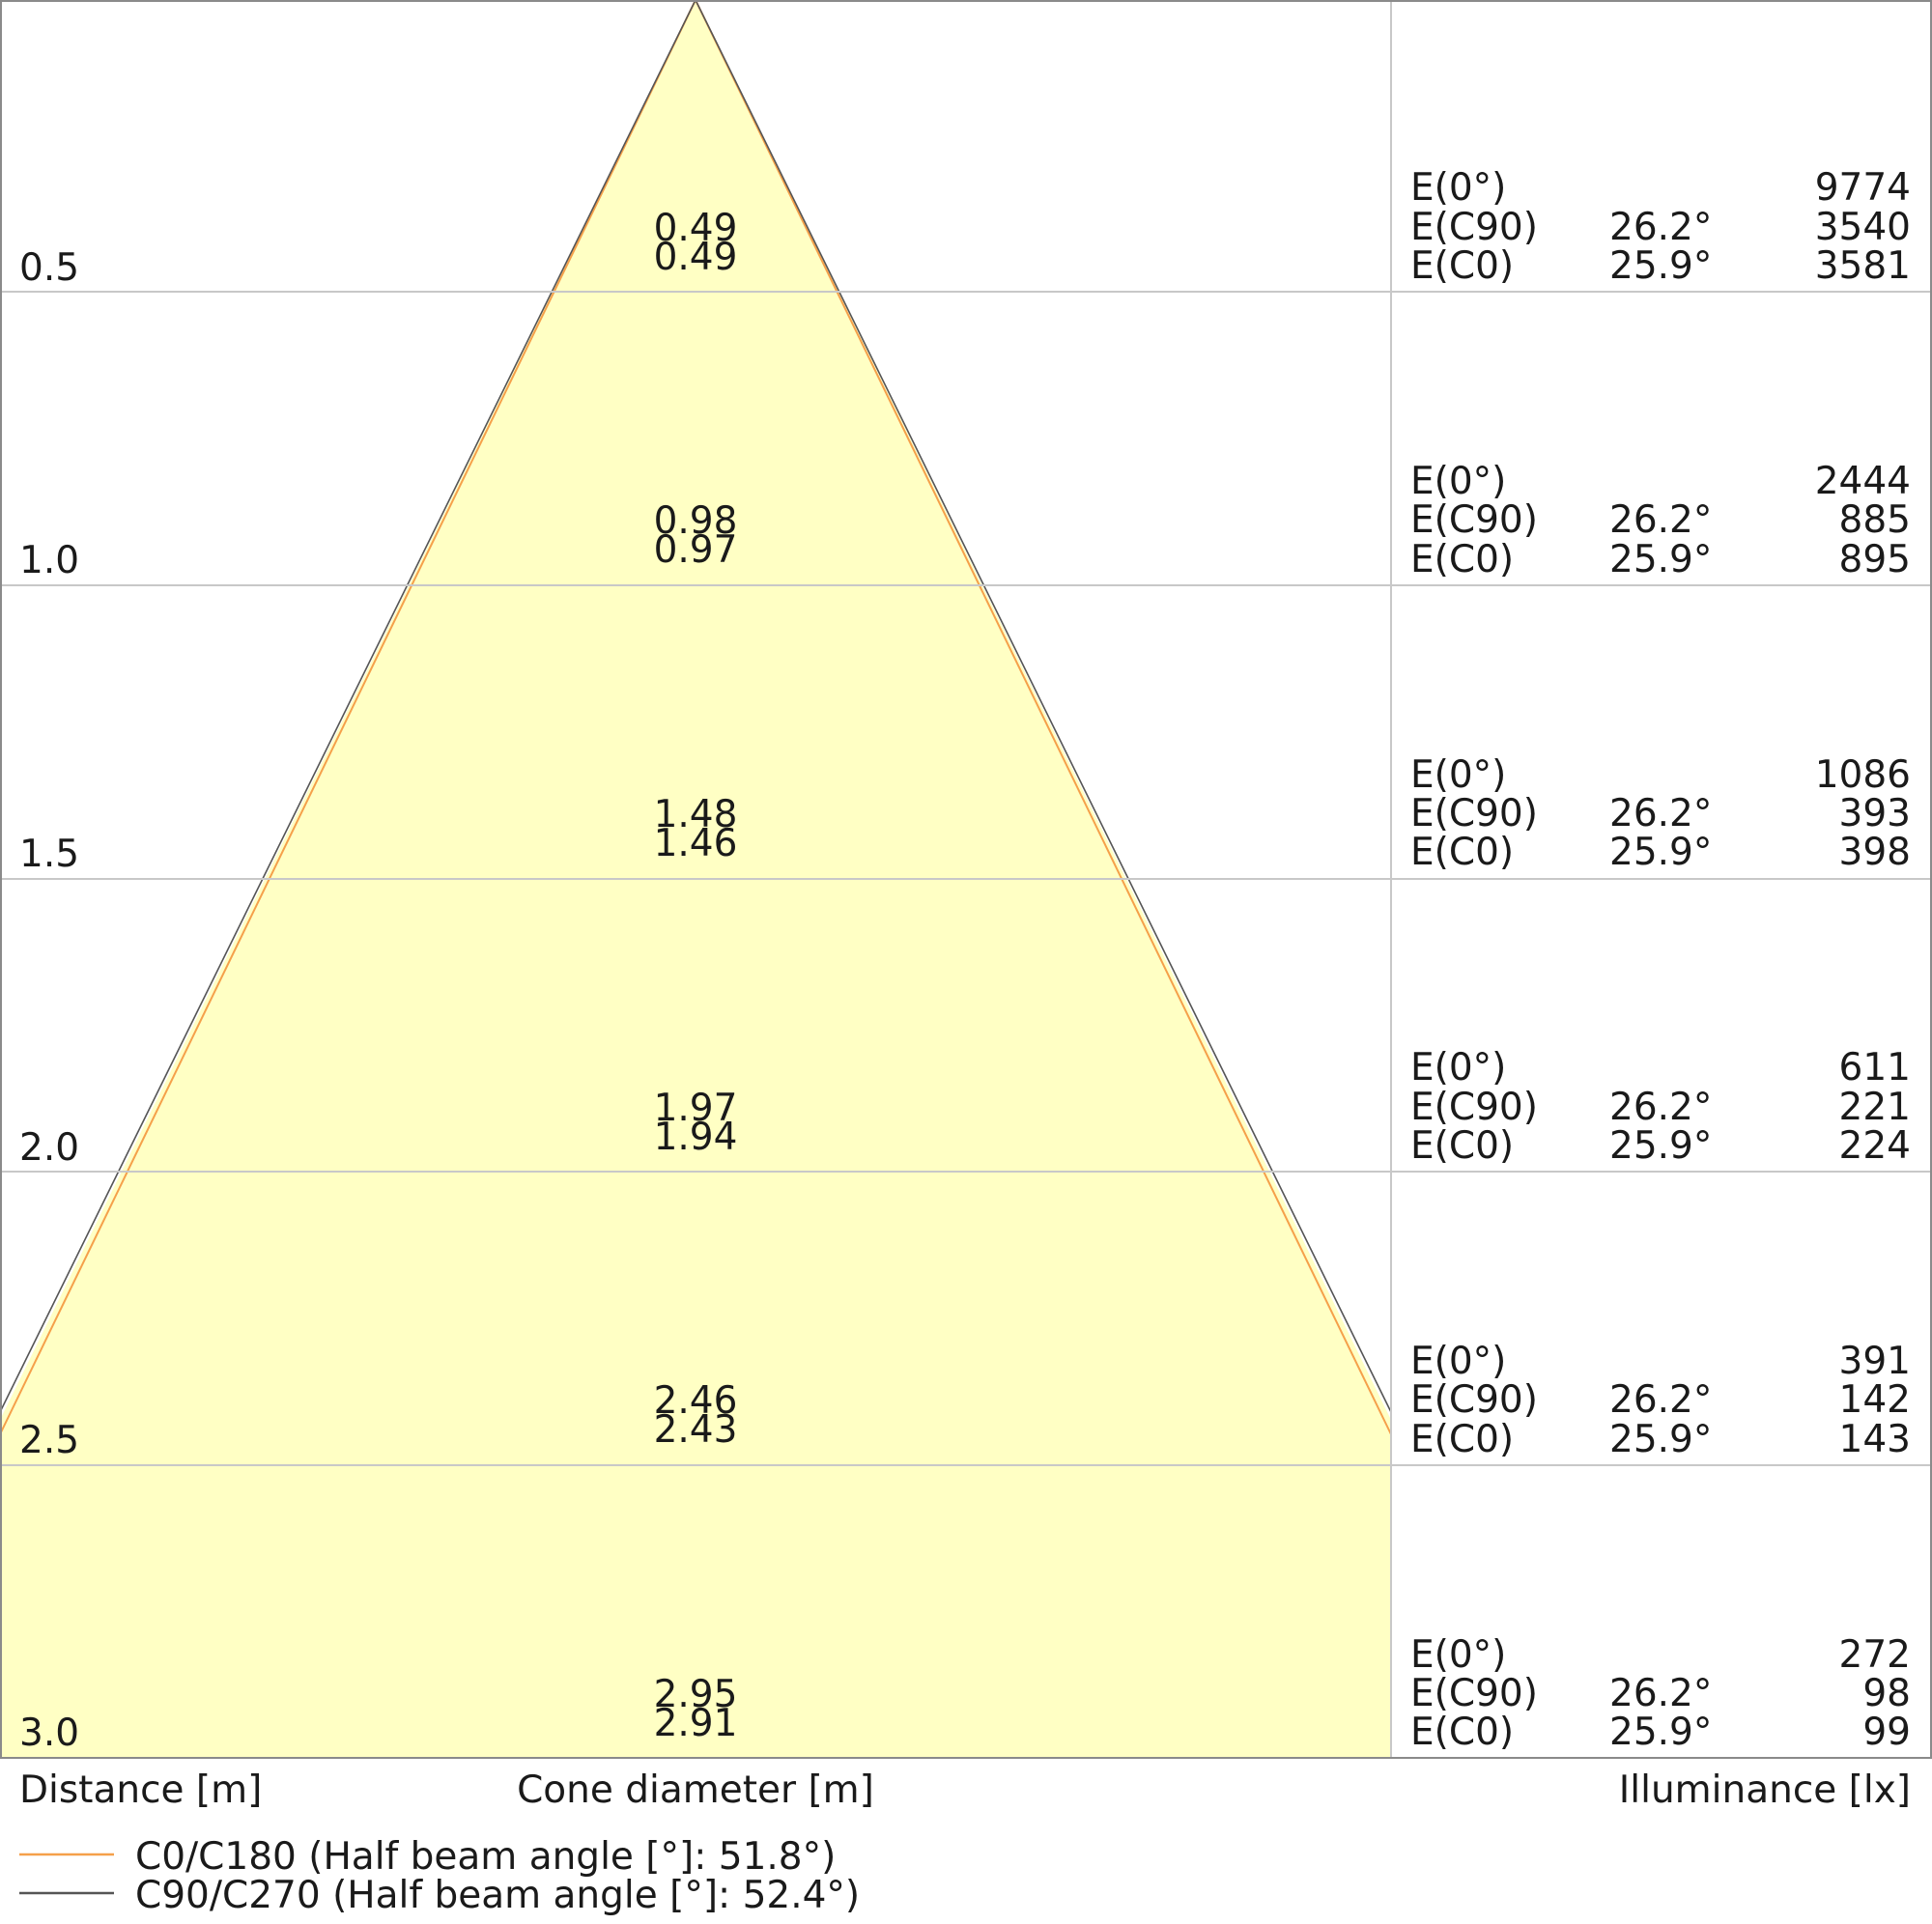 The image size is (1932, 1924). I want to click on distance-label: 2.5, so click(49, 1440).